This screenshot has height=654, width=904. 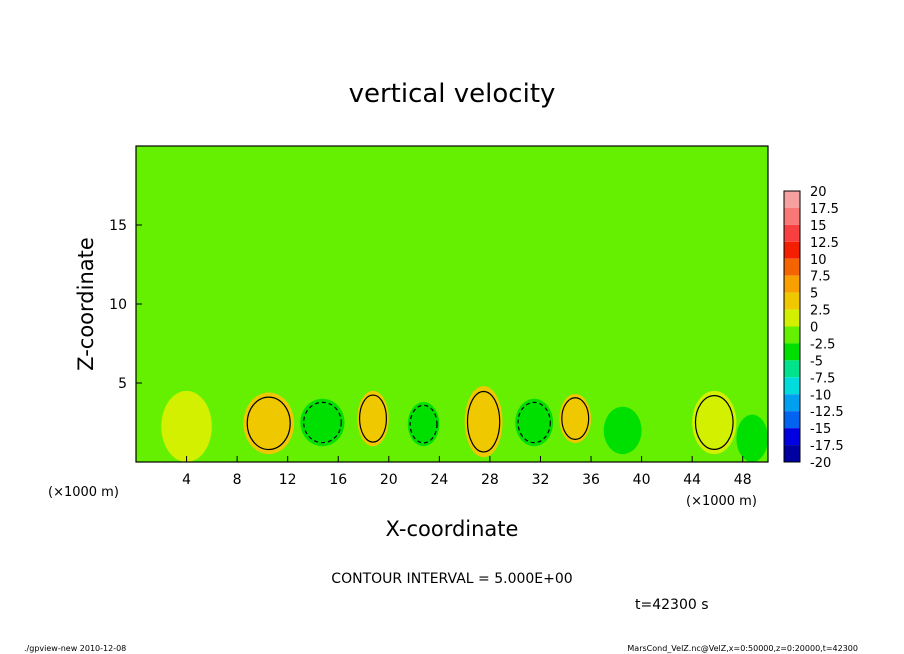 What do you see at coordinates (743, 480) in the screenshot?
I see `x-tick-label-11: 48` at bounding box center [743, 480].